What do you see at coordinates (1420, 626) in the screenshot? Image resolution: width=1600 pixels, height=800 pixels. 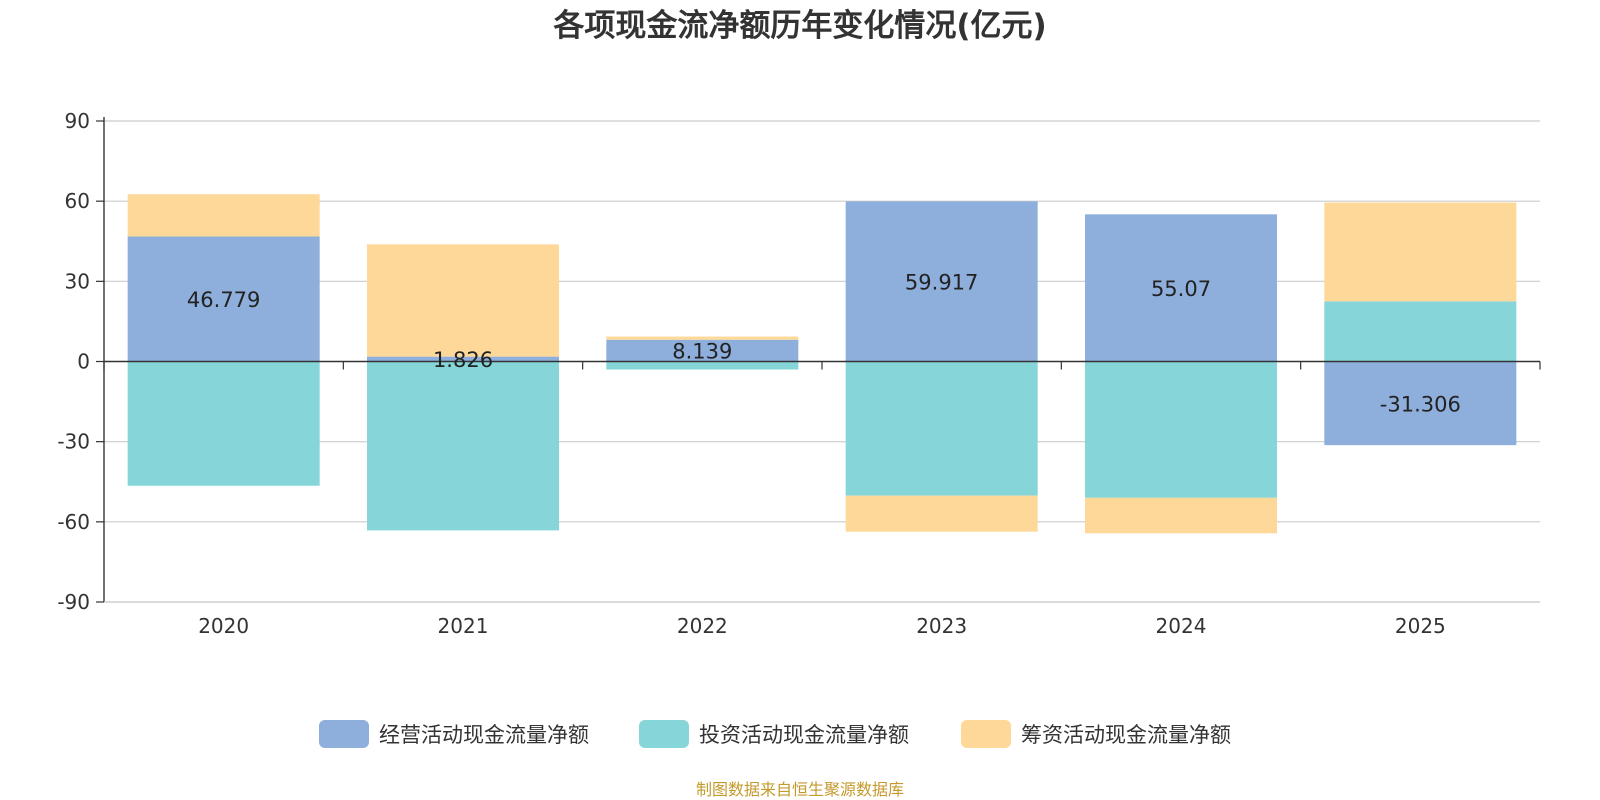 I see `x-tick-label: 2025` at bounding box center [1420, 626].